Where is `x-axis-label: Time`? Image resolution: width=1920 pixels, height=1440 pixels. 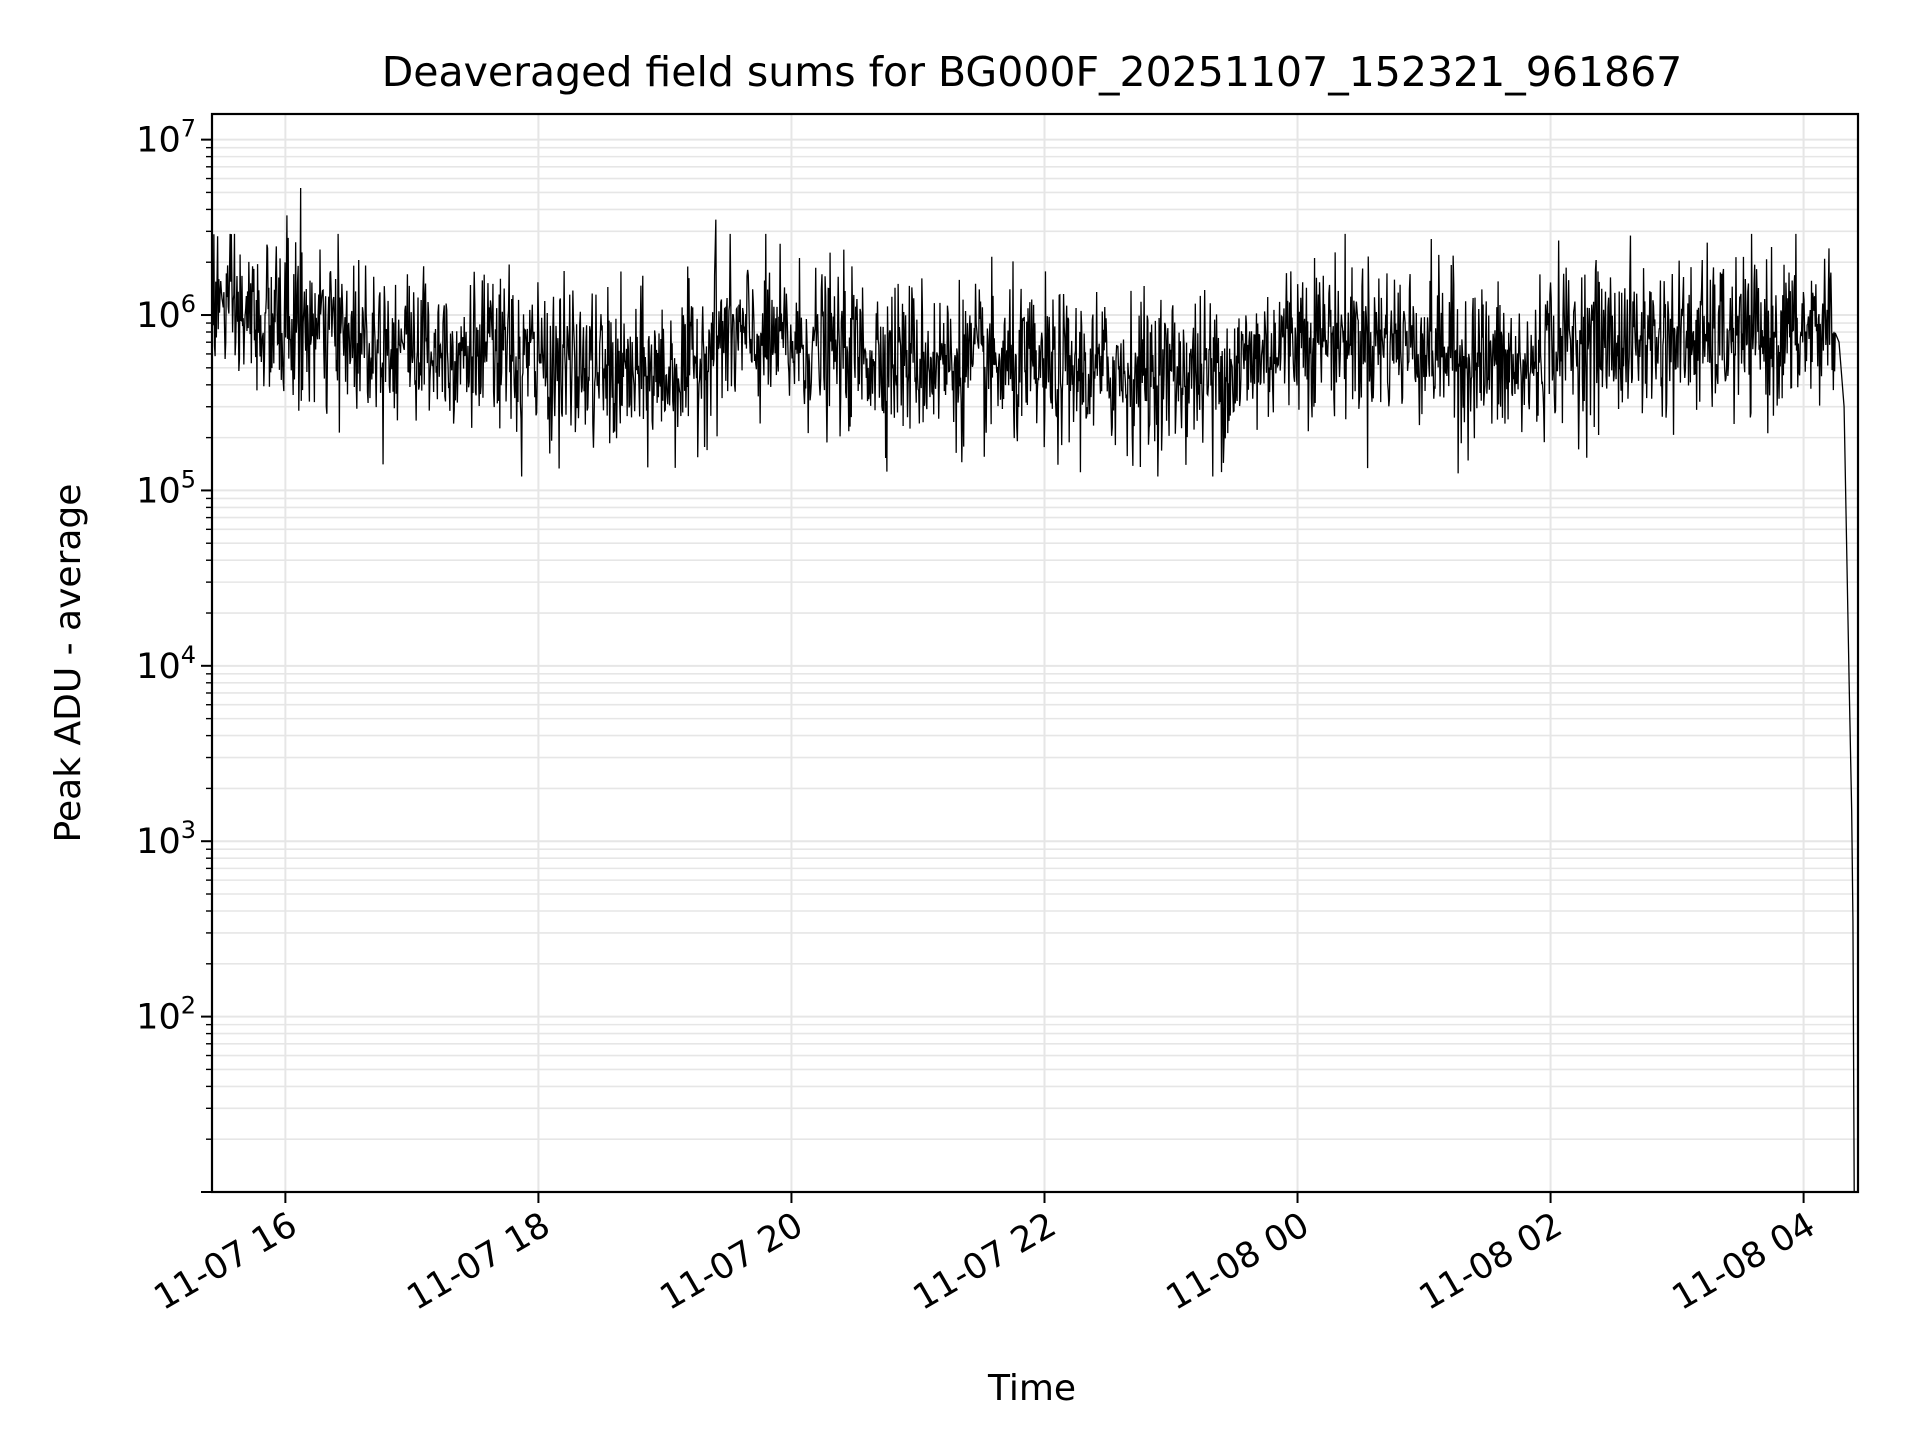
x-axis-label: Time is located at coordinates (1031, 1388).